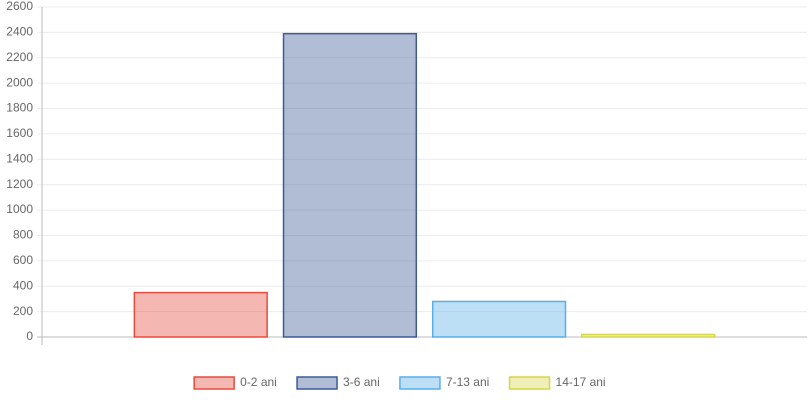 The image size is (810, 400). Describe the element at coordinates (258, 382) in the screenshot. I see `legend-label: 0-2 ani` at that location.